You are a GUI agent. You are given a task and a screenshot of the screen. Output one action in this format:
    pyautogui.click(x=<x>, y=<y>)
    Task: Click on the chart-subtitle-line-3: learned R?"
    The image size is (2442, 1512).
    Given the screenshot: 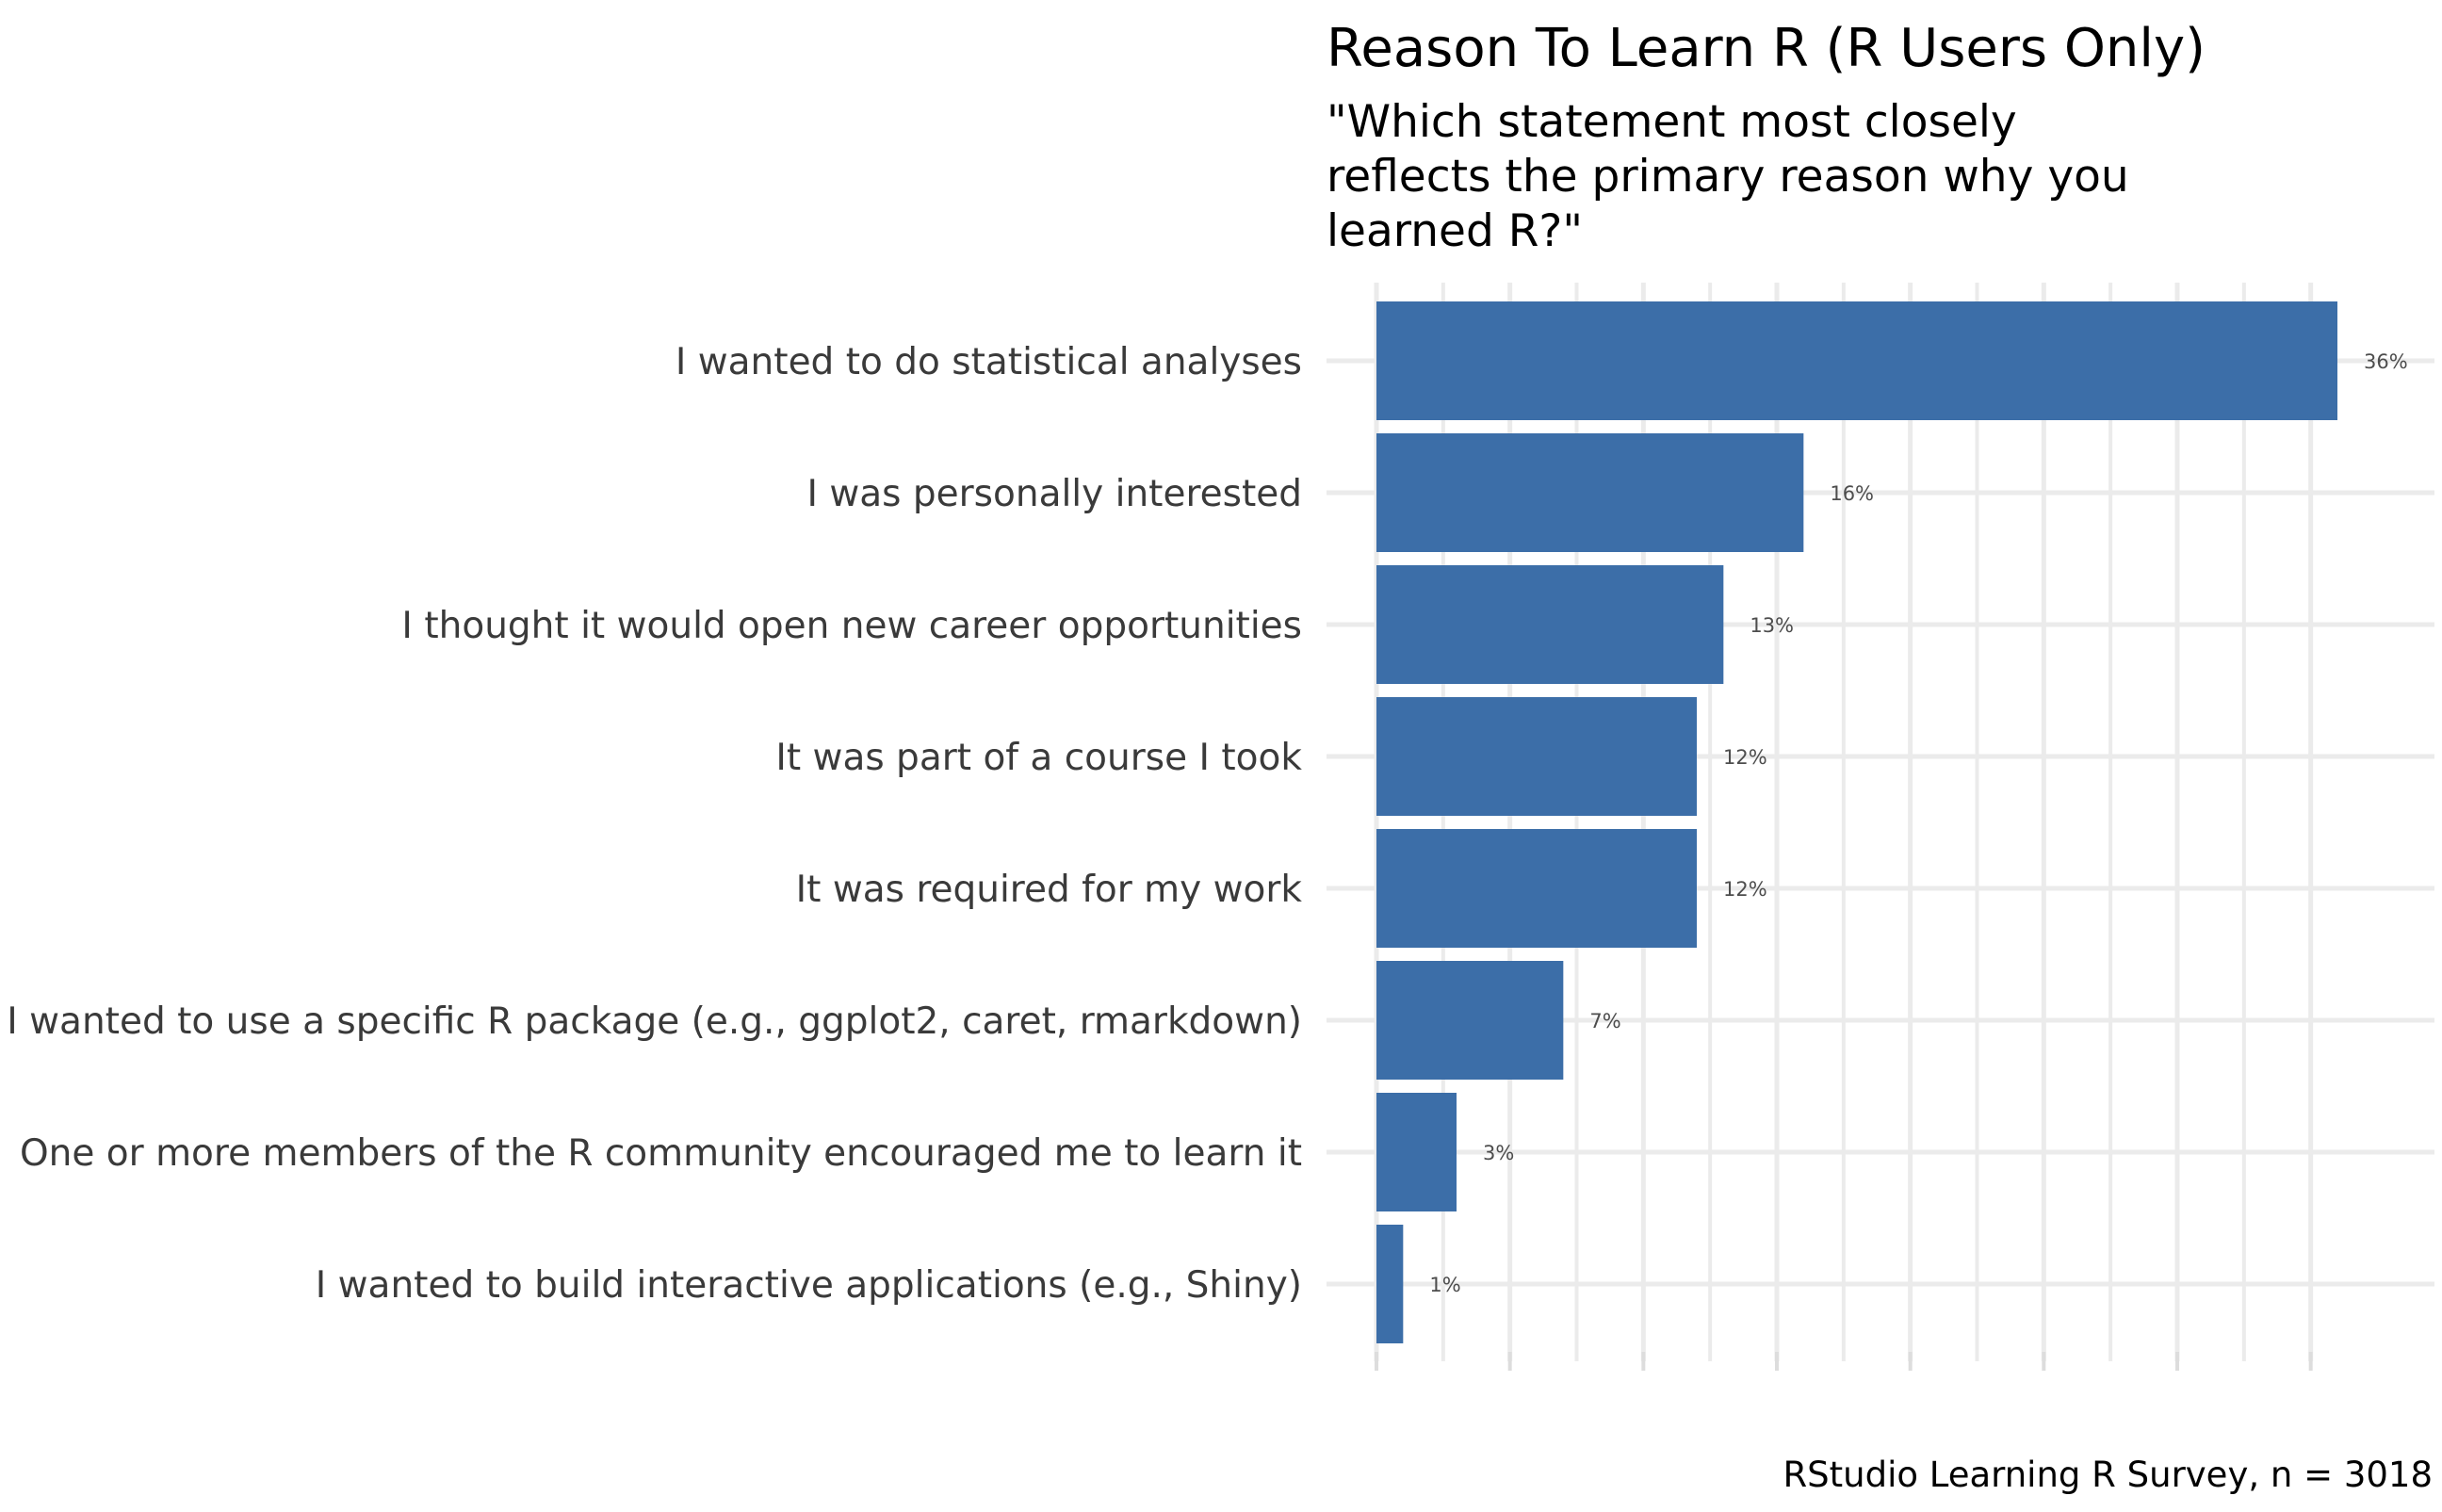 What is the action you would take?
    pyautogui.click(x=1455, y=231)
    